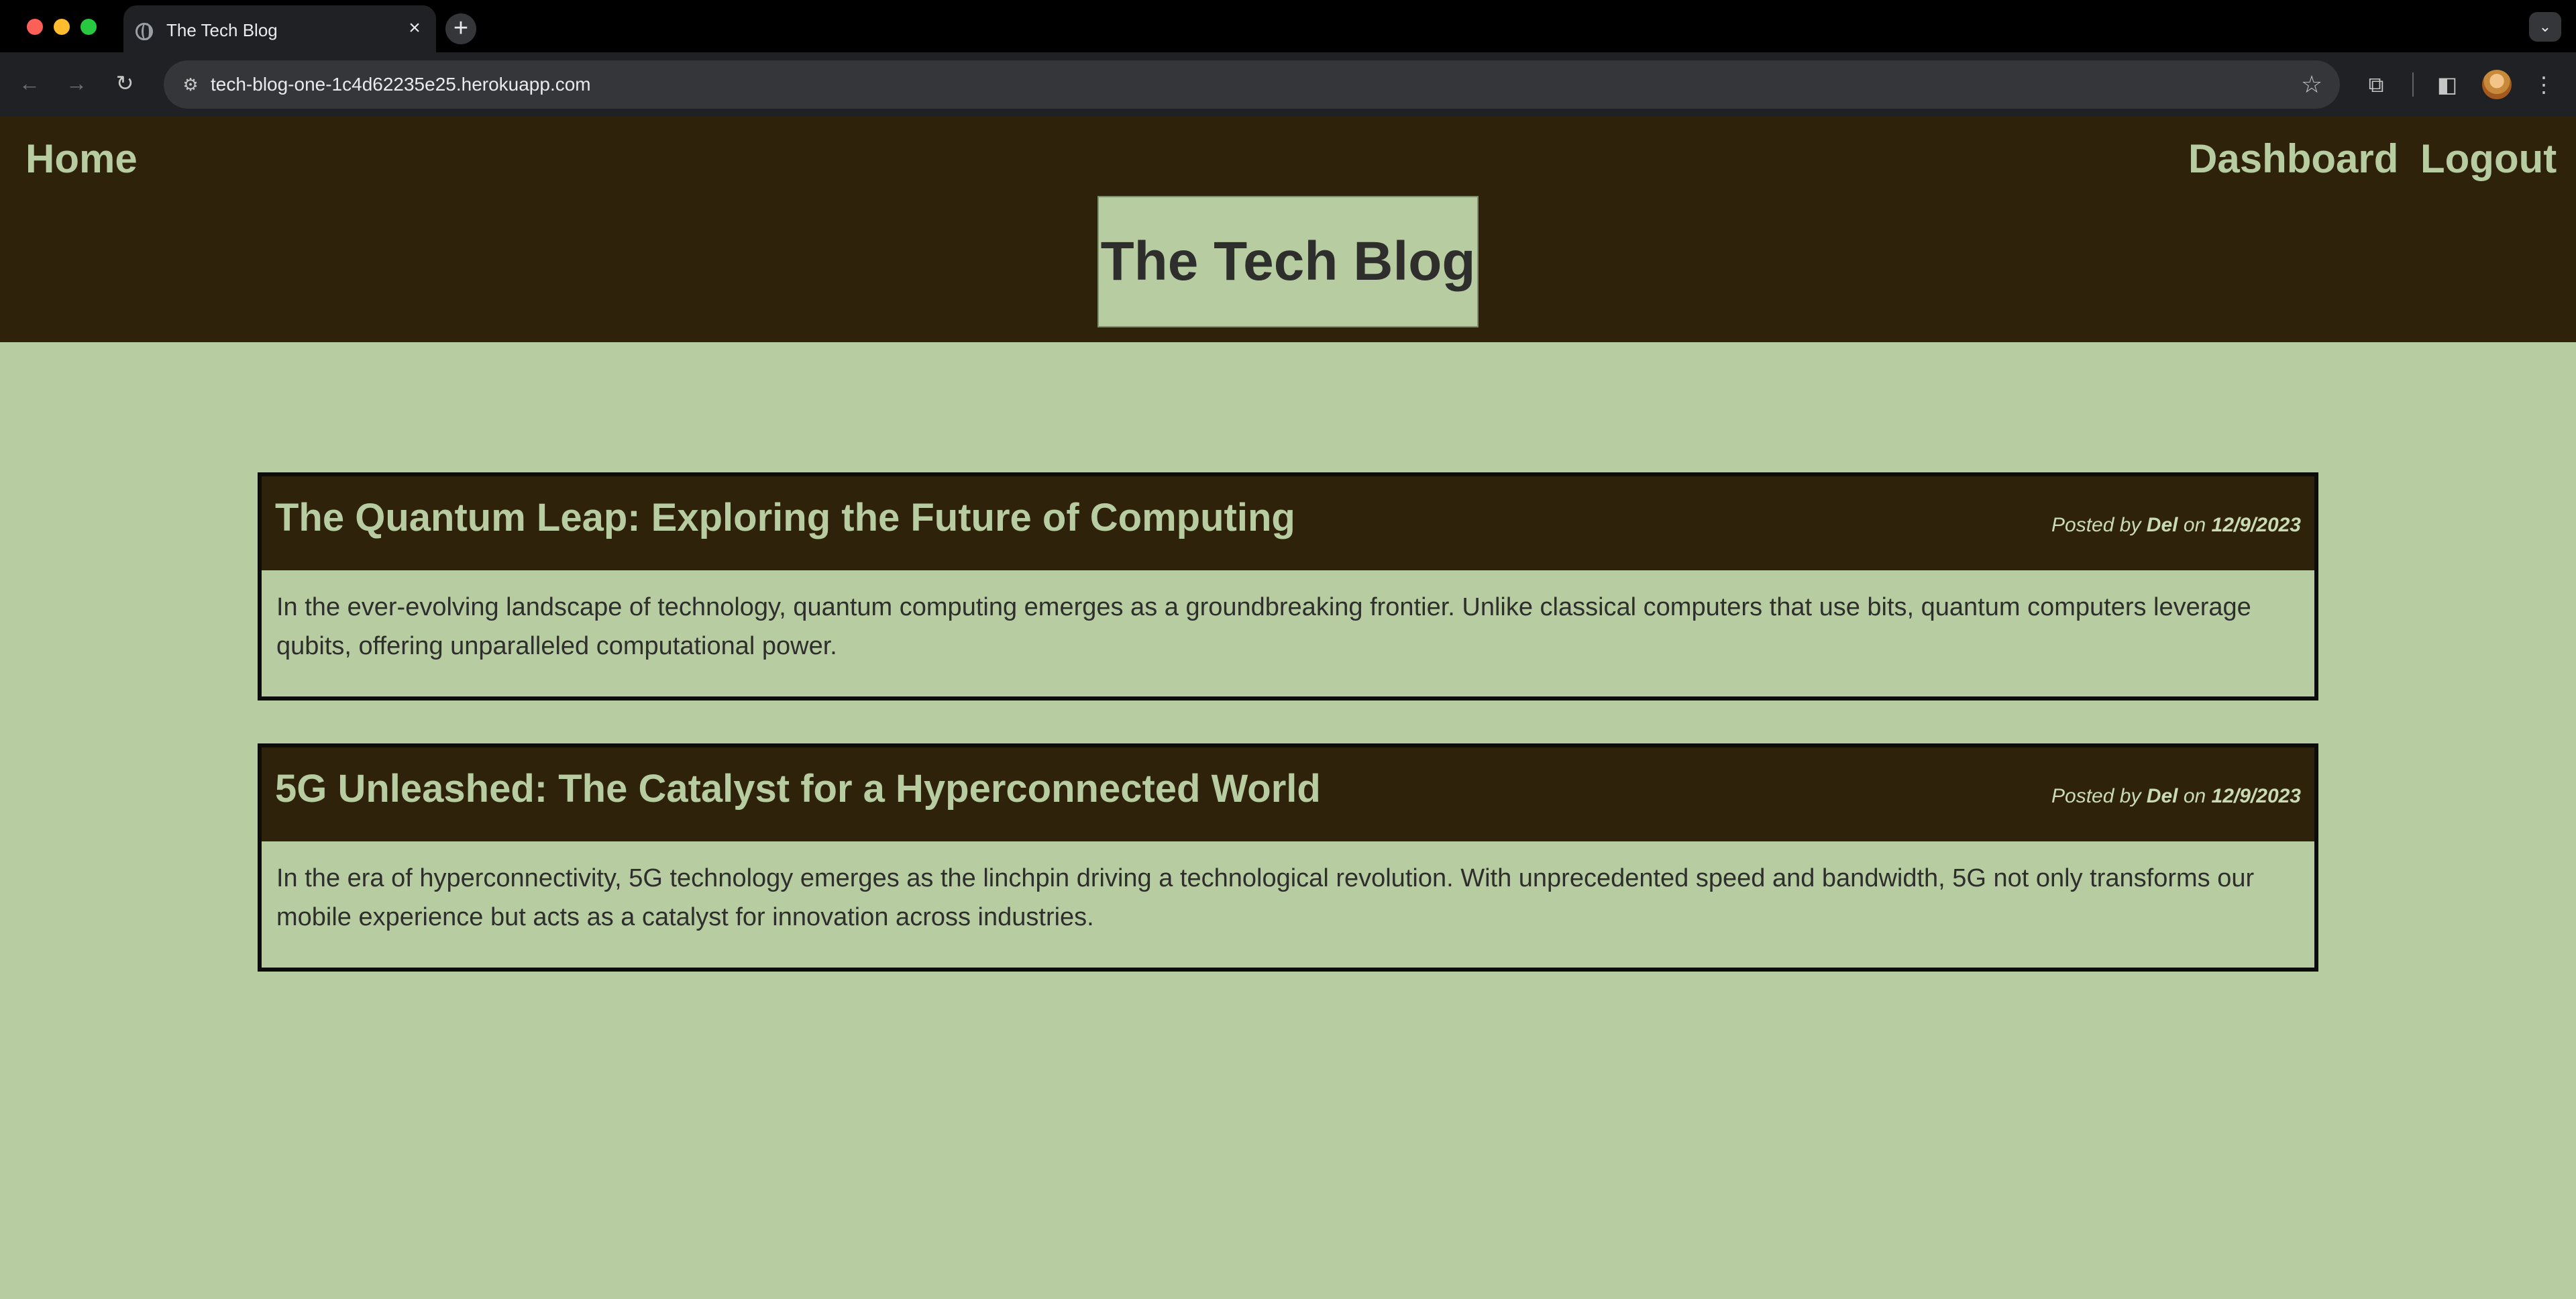  I want to click on back-icon: ←, so click(29, 83).